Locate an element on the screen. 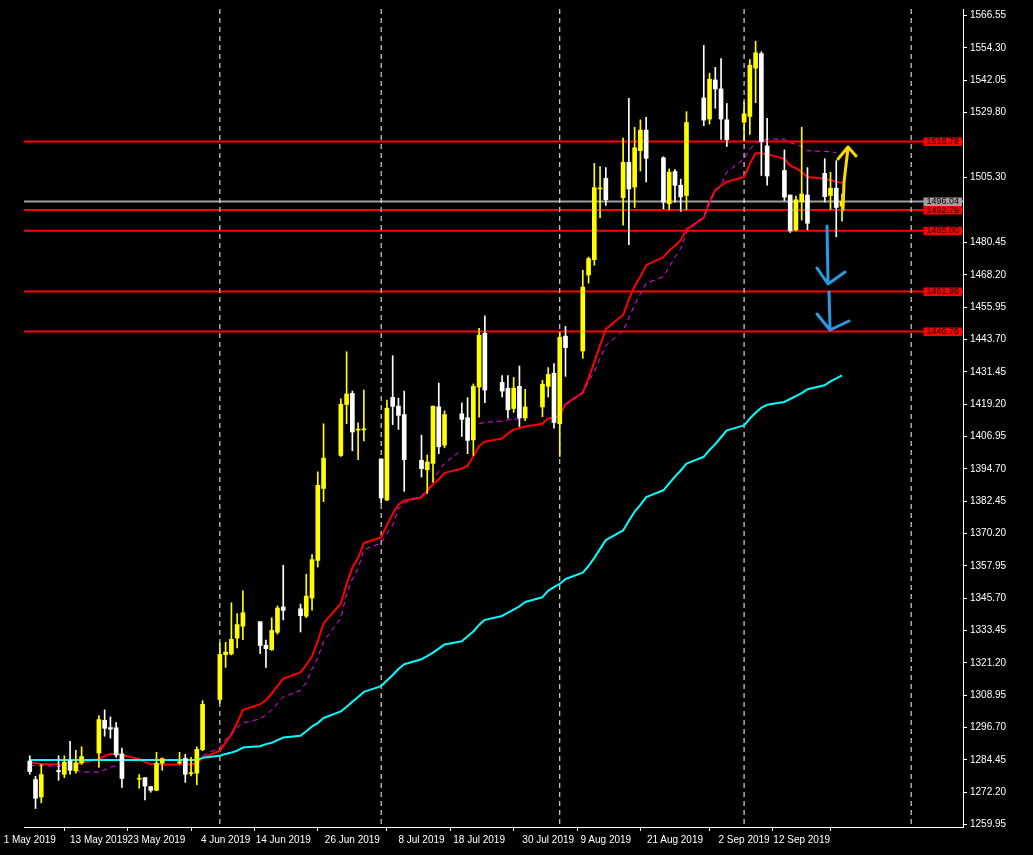  x-tick-label: 21 Aug 2019 is located at coordinates (675, 839).